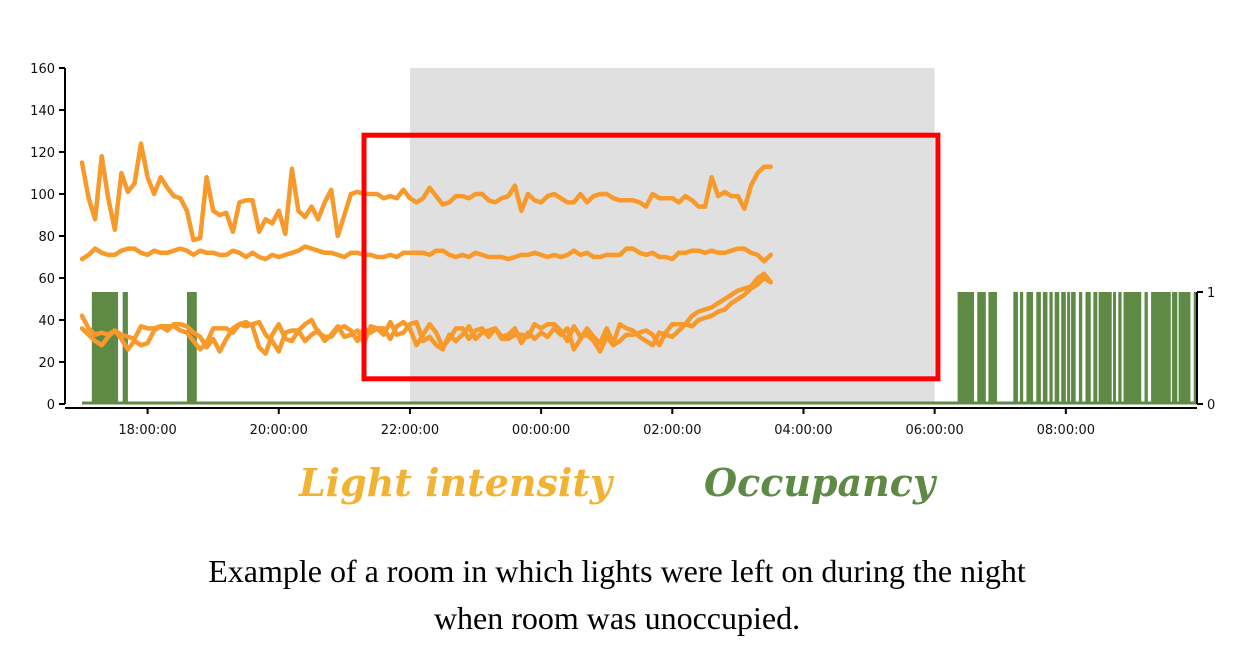 The image size is (1234, 660). Describe the element at coordinates (51, 405) in the screenshot. I see `y-tick-label-0: 0` at that location.